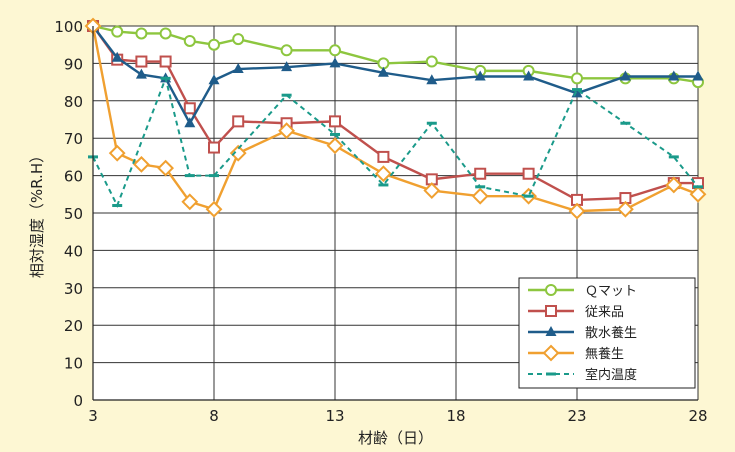 Image resolution: width=735 pixels, height=452 pixels. Describe the element at coordinates (604, 312) in the screenshot. I see `legend-label: 従来品` at that location.